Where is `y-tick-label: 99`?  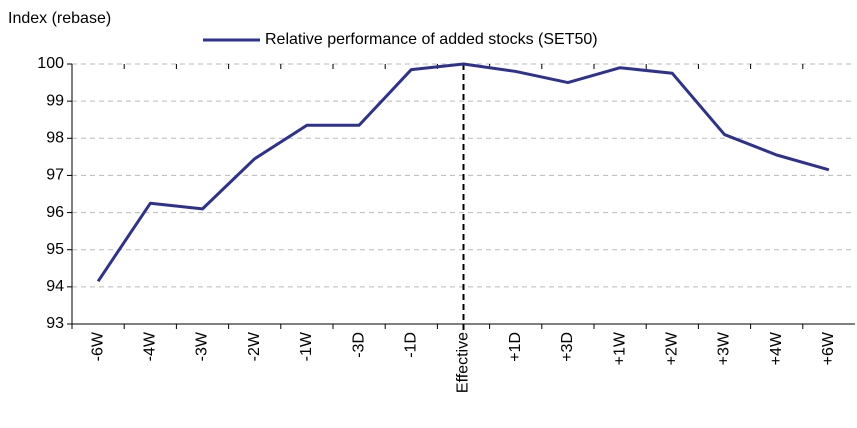
y-tick-label: 99 is located at coordinates (55, 100).